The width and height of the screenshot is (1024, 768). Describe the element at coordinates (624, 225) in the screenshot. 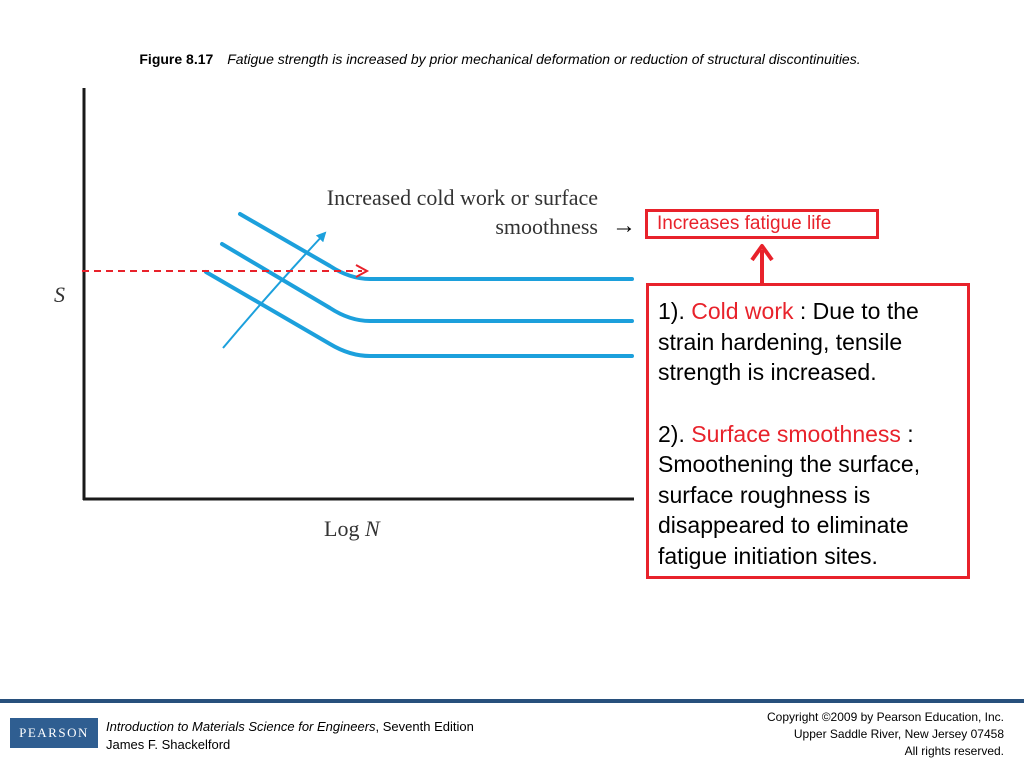

I see `arrow-glyph: →` at that location.